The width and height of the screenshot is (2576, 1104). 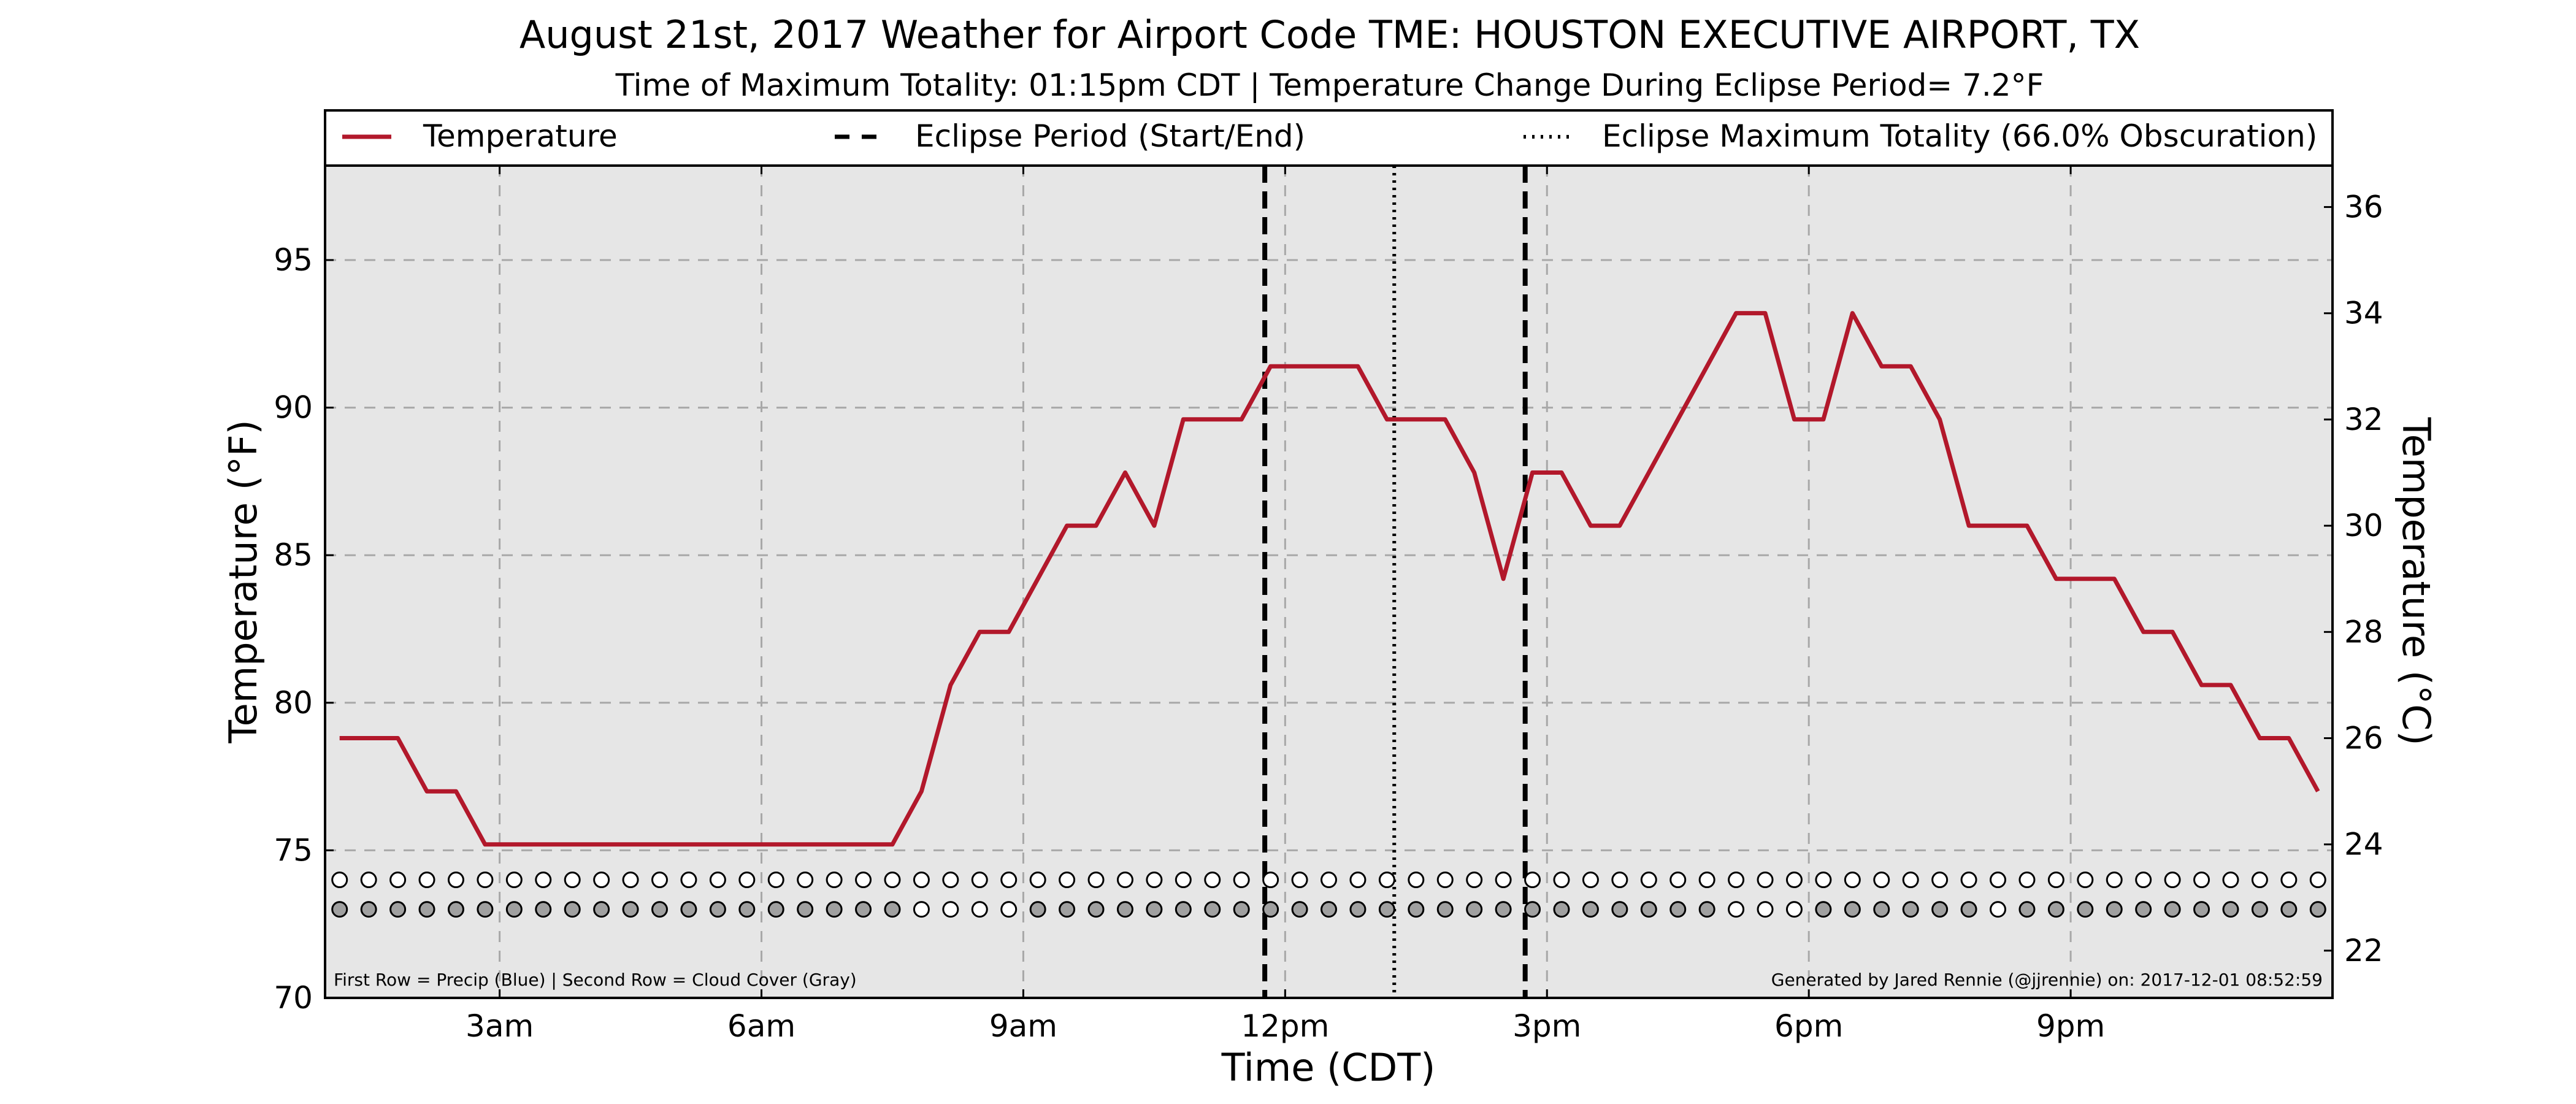 What do you see at coordinates (520, 136) in the screenshot?
I see `legend-temperature-label: Temperature` at bounding box center [520, 136].